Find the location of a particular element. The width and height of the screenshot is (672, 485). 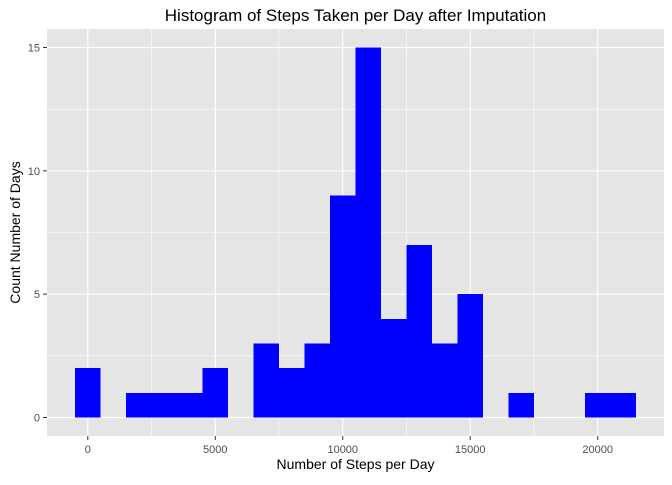

x-tick-label: 10000 is located at coordinates (342, 450).